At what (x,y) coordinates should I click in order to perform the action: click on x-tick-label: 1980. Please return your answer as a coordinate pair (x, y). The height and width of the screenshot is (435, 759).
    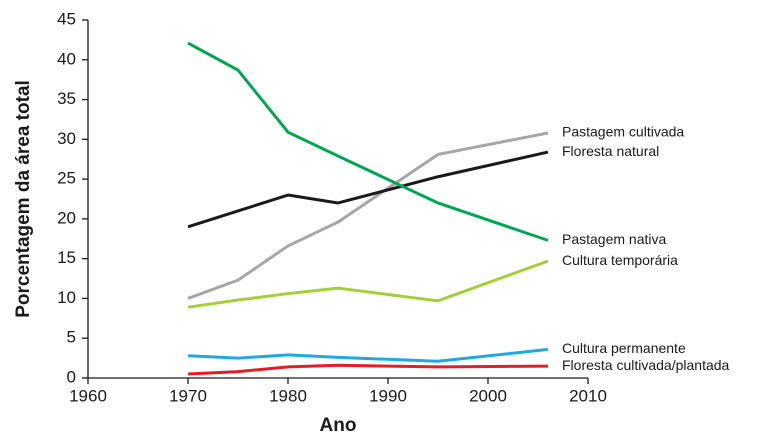
    Looking at the image, I should click on (288, 395).